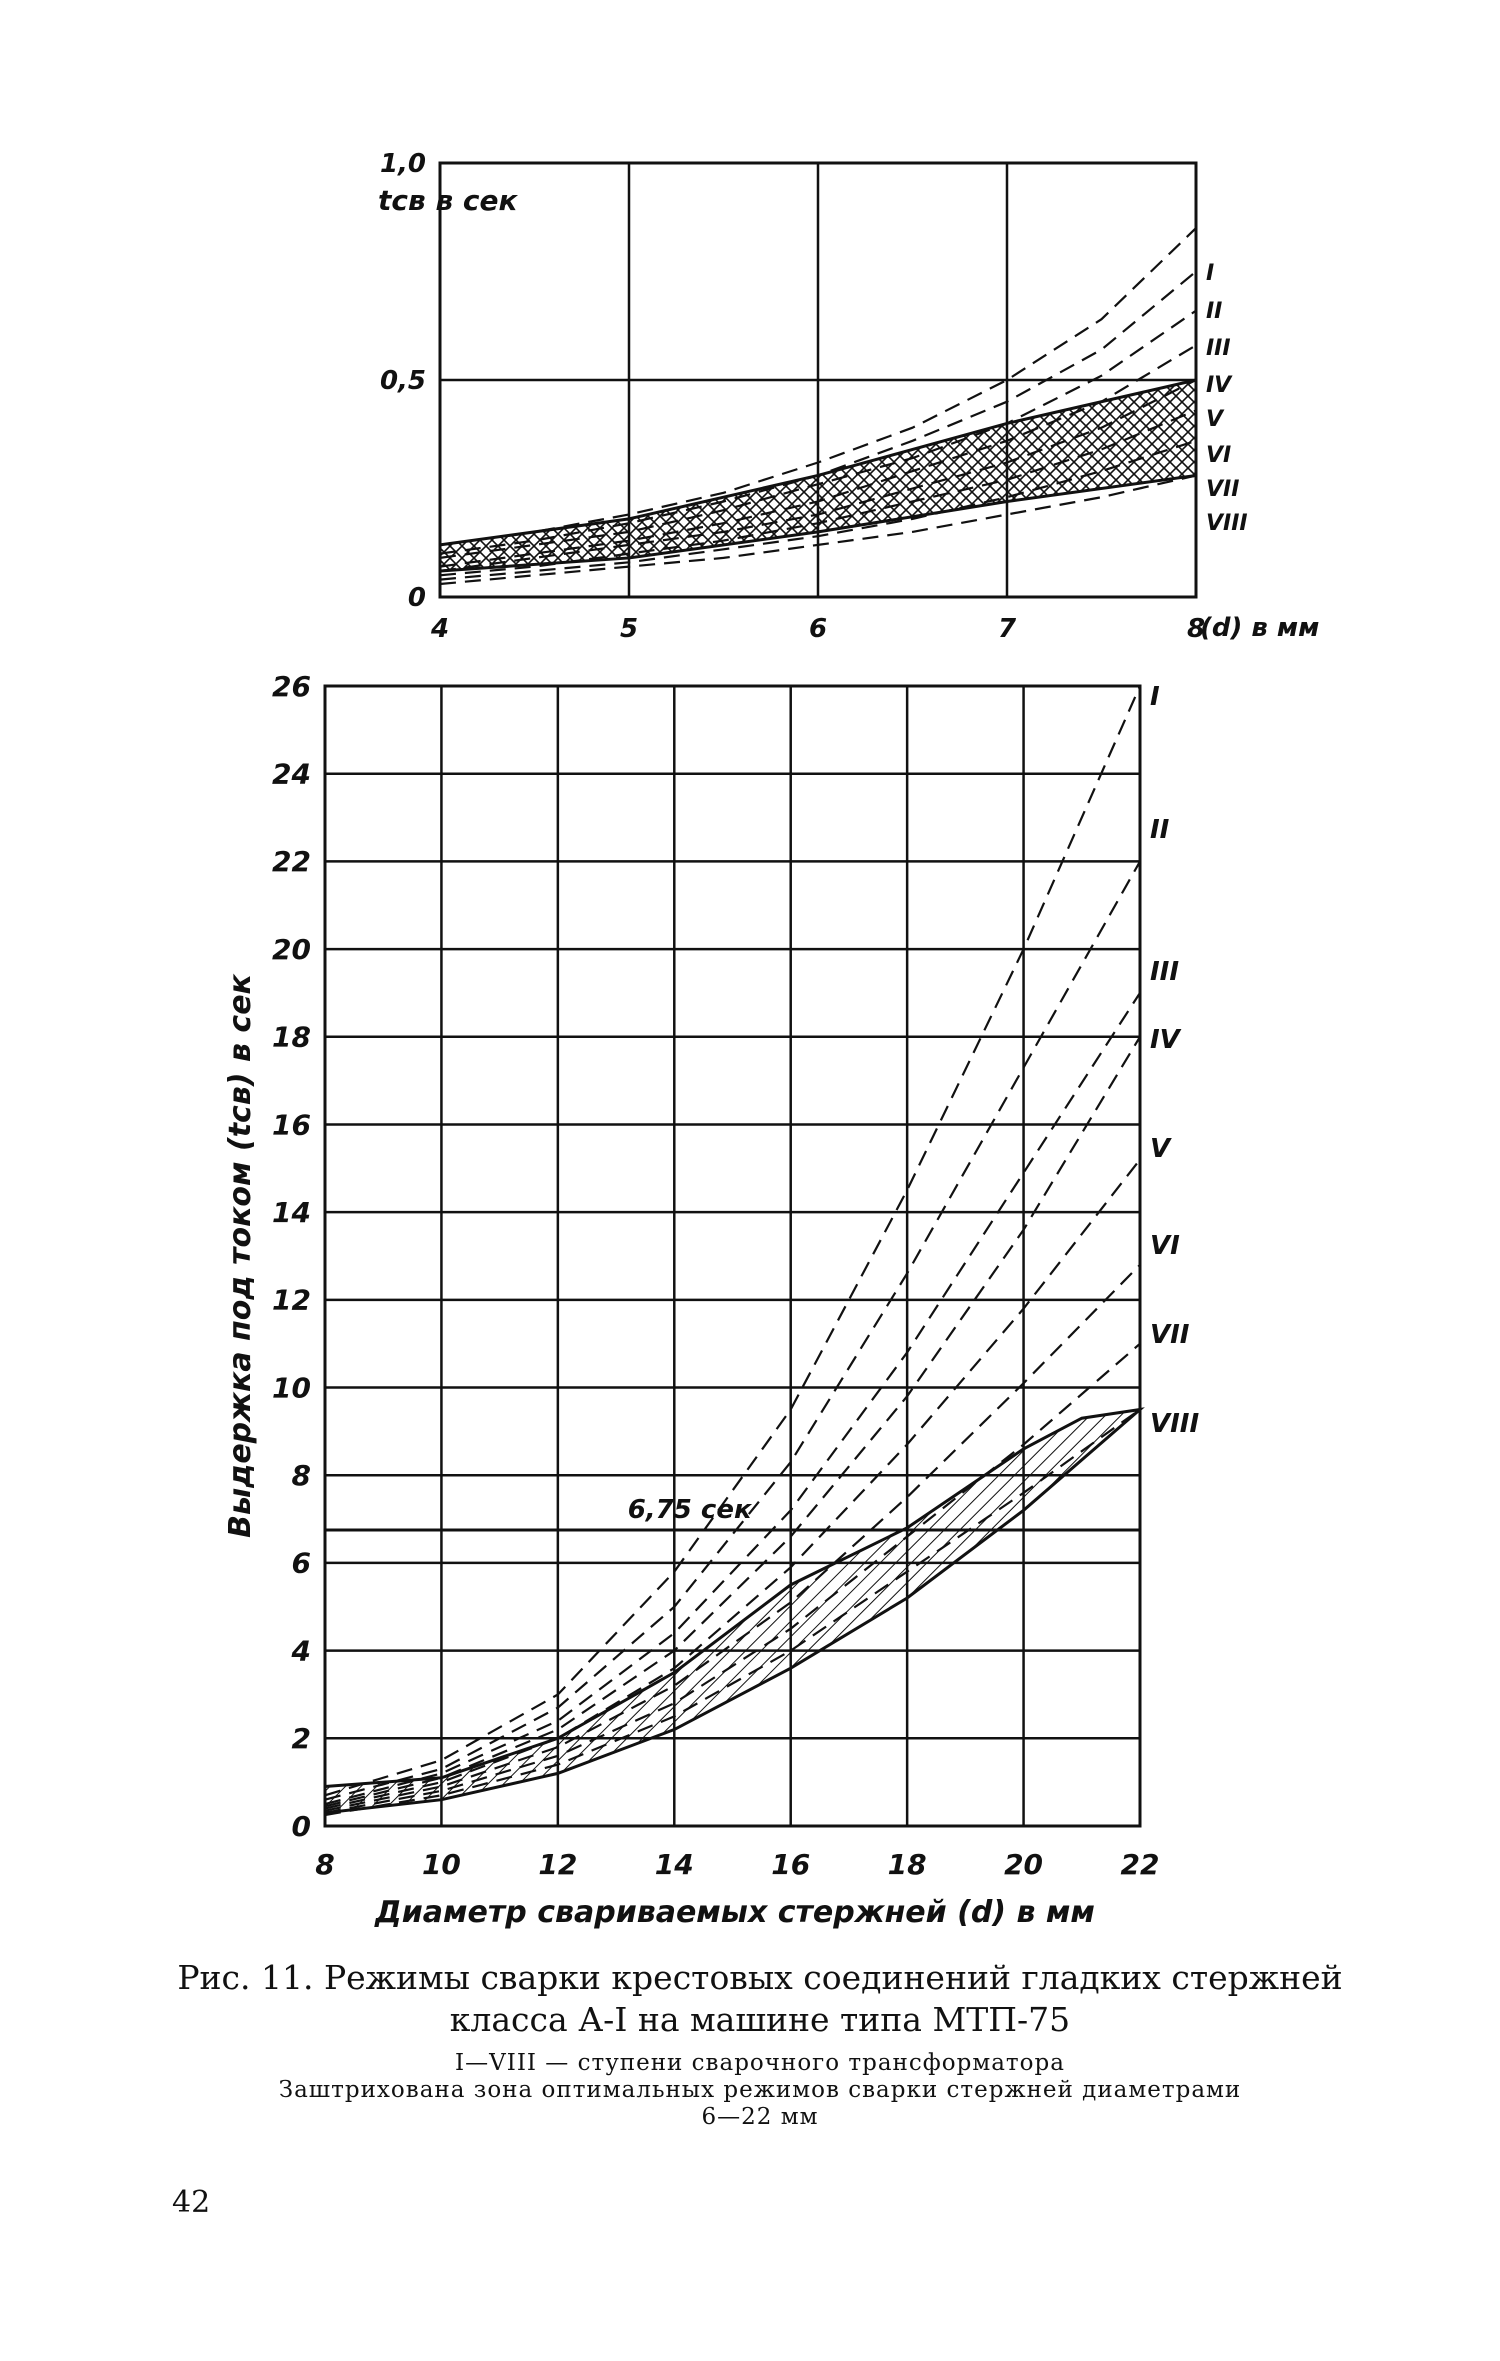 Image resolution: width=1500 pixels, height=2361 pixels. Describe the element at coordinates (403, 381) in the screenshot. I see `top-y-tick-label: 0,5` at that location.